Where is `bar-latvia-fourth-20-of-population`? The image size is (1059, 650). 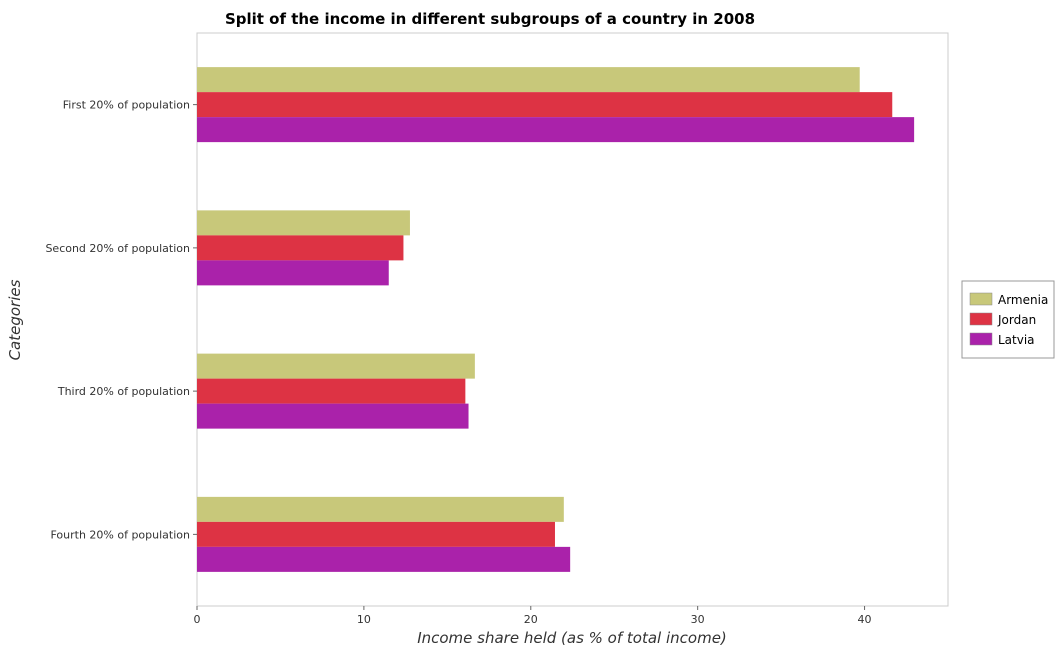 bar-latvia-fourth-20-of-population is located at coordinates (384, 559).